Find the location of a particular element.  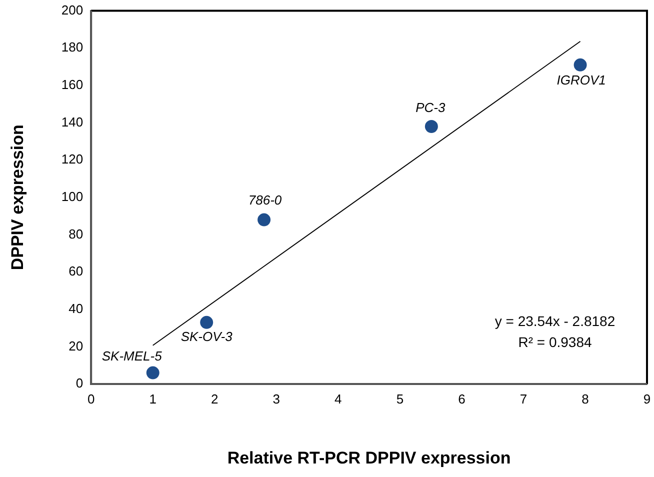

y-tick-label: 80 is located at coordinates (76, 234).